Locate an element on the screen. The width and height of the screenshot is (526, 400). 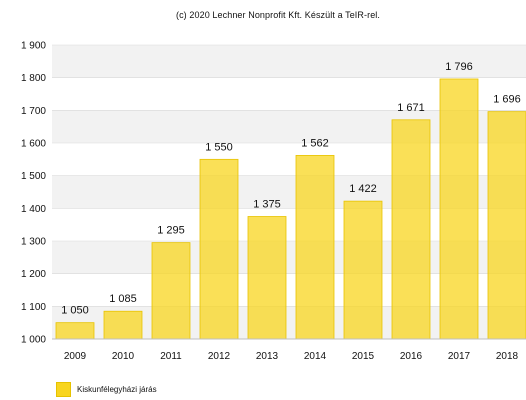
value-label: 1 562 is located at coordinates (315, 143).